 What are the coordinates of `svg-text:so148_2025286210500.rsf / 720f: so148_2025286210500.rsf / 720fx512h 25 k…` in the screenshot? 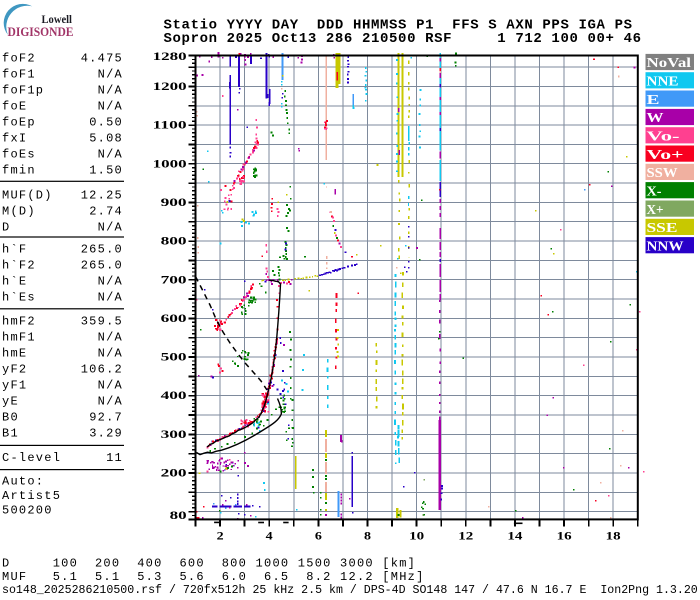 It's located at (350, 590).